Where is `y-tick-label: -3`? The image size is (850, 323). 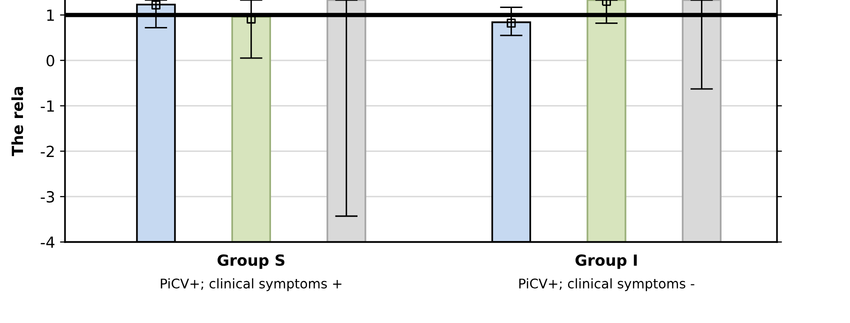
y-tick-label: -3 is located at coordinates (47, 197).